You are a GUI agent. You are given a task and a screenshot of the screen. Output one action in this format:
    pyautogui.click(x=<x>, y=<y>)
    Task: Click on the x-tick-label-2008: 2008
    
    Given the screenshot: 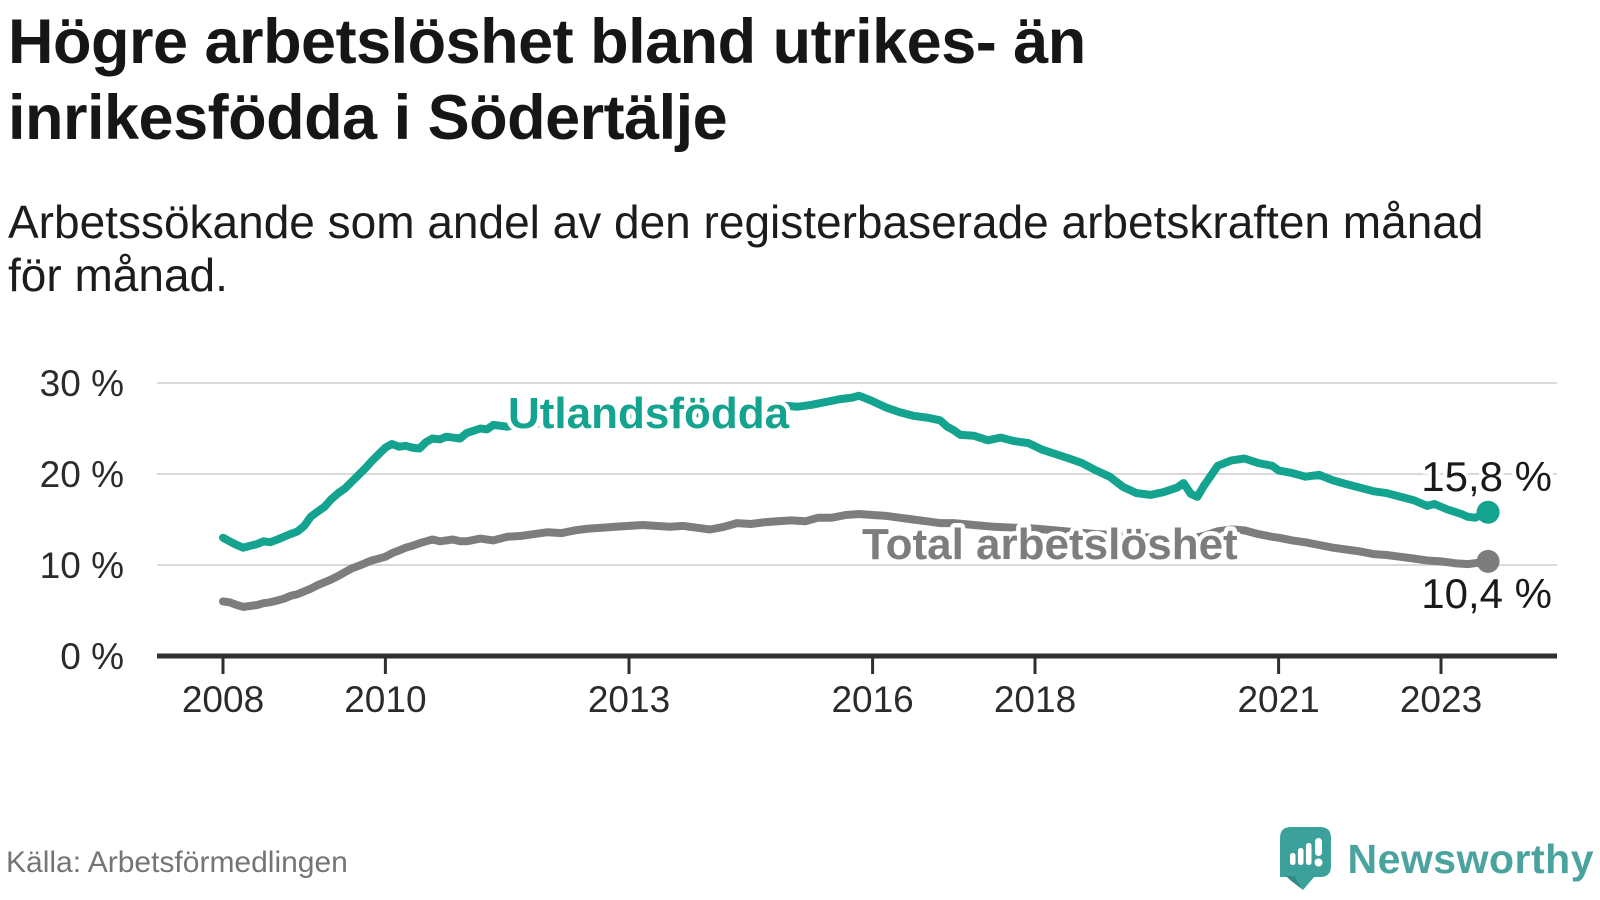 What is the action you would take?
    pyautogui.click(x=223, y=699)
    